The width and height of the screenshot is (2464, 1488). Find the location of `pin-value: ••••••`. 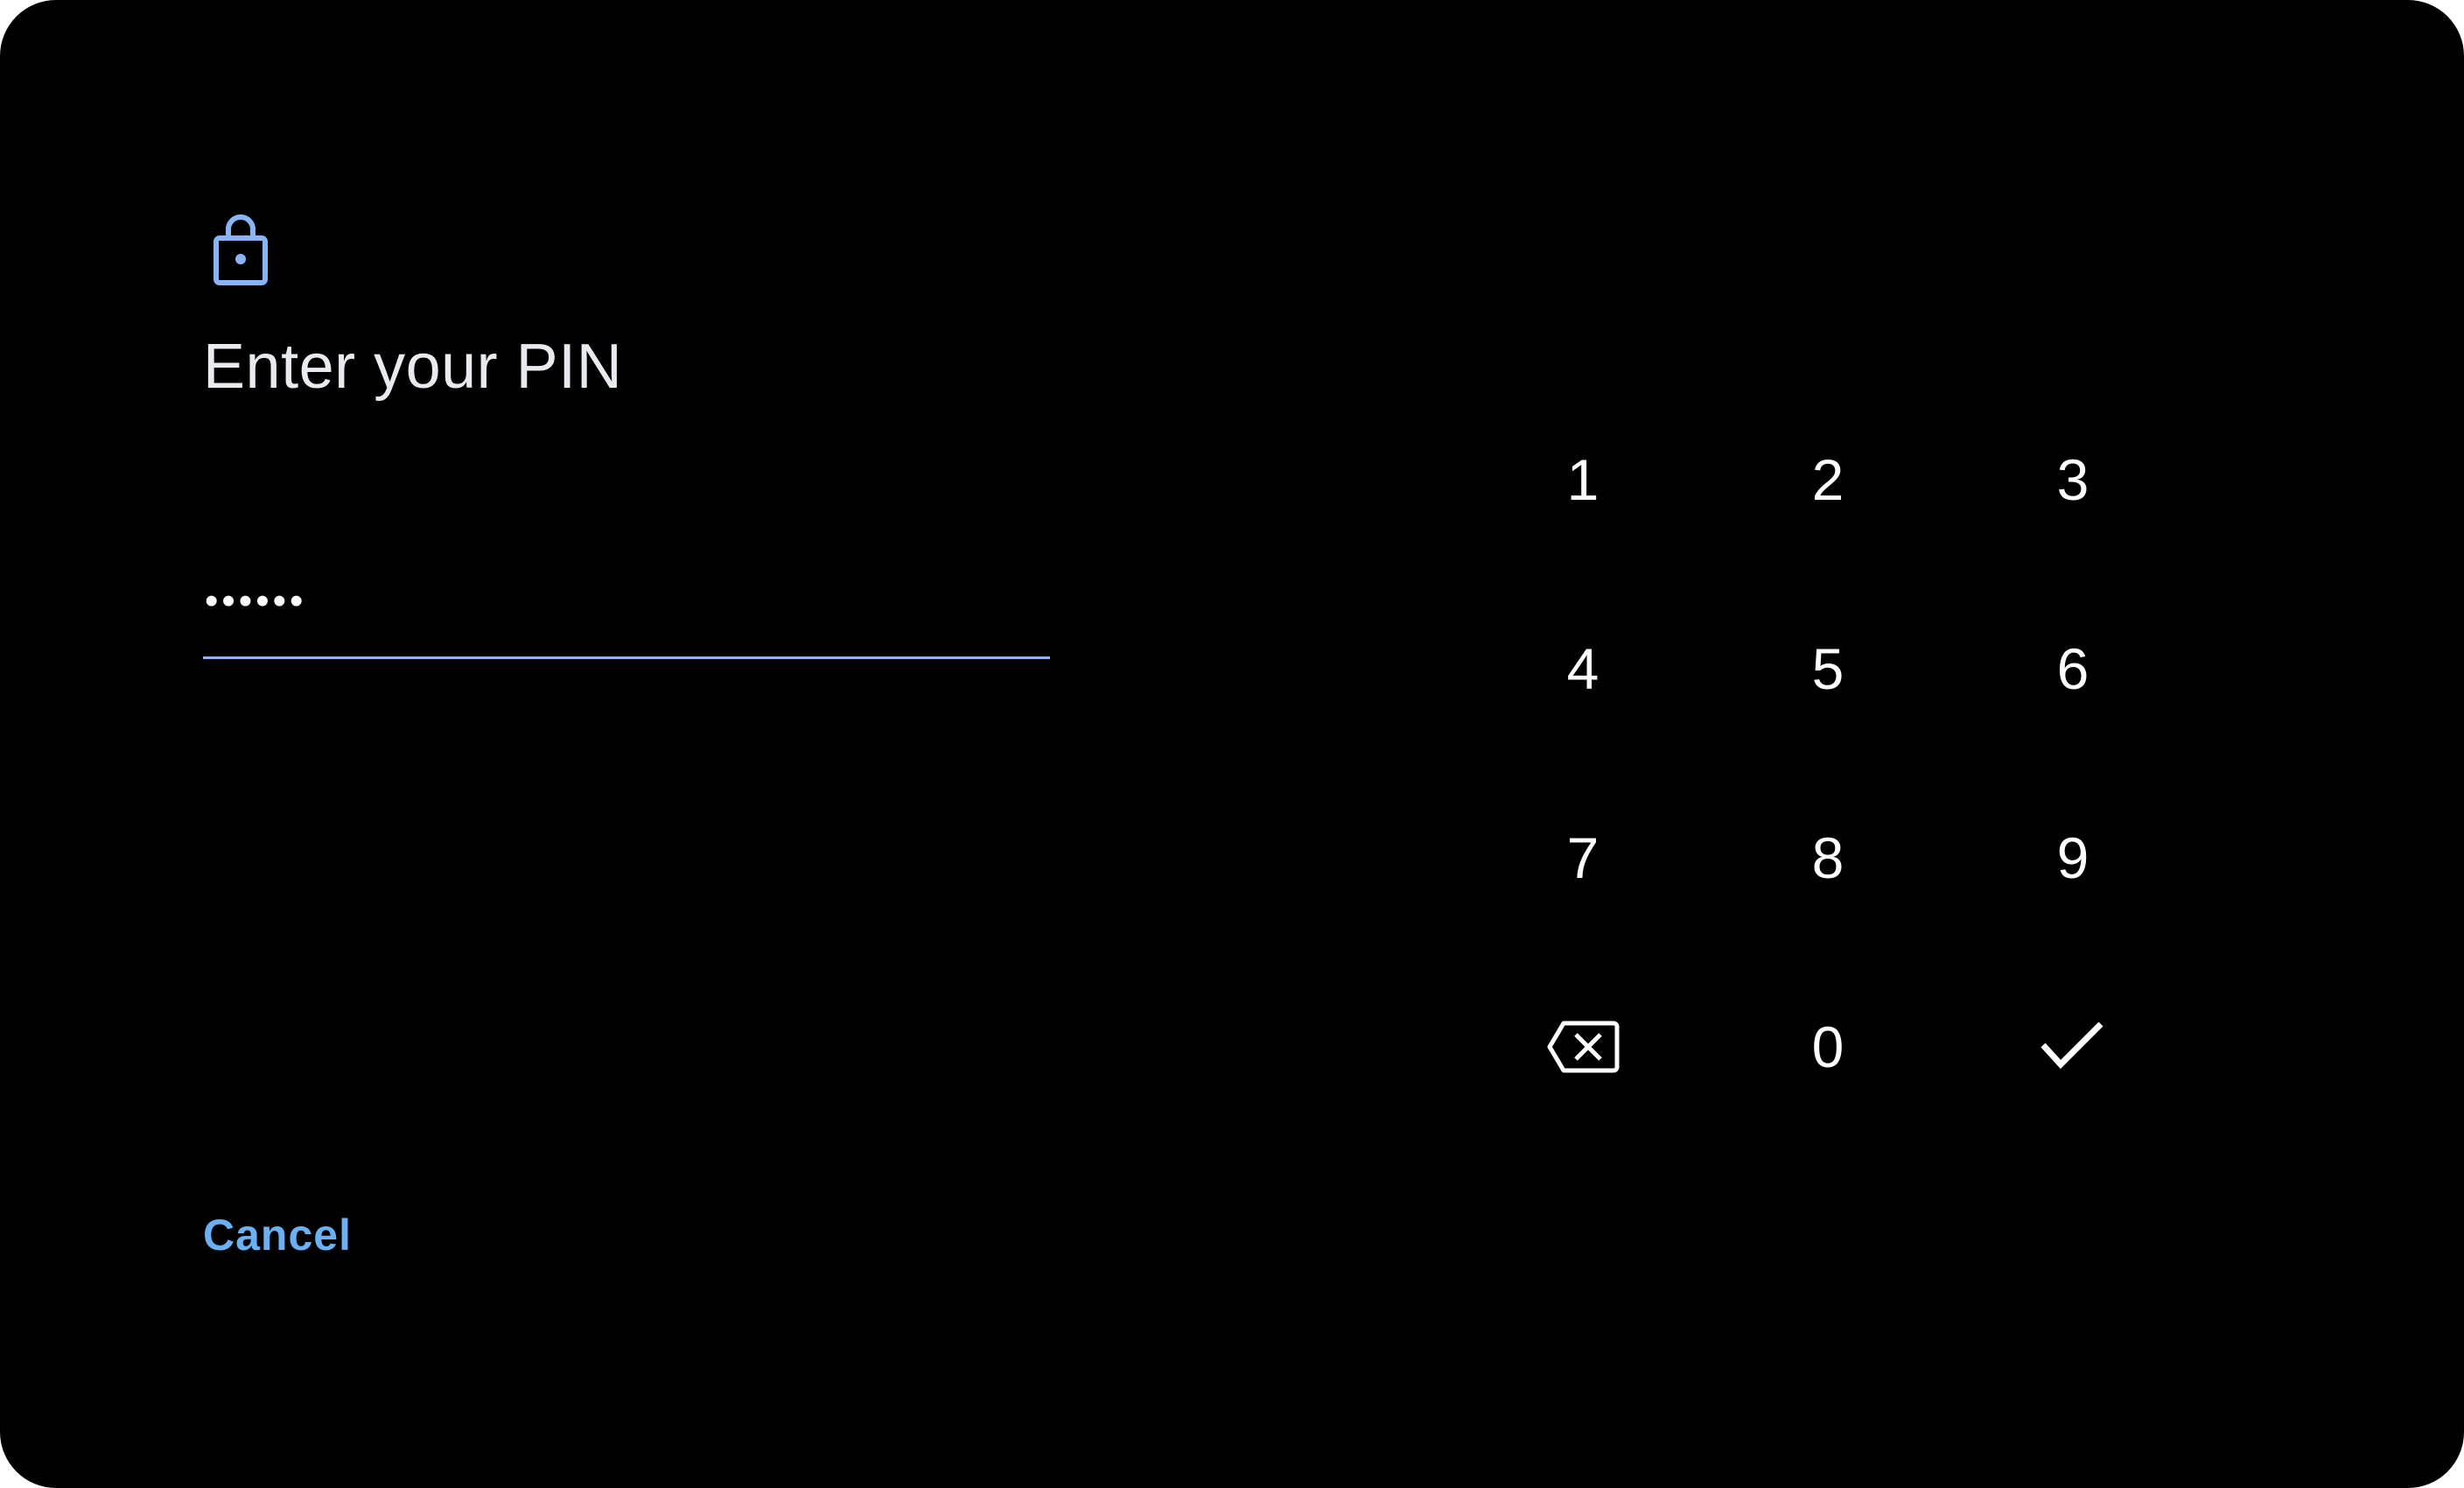

pin-value: •••••• is located at coordinates (256, 600).